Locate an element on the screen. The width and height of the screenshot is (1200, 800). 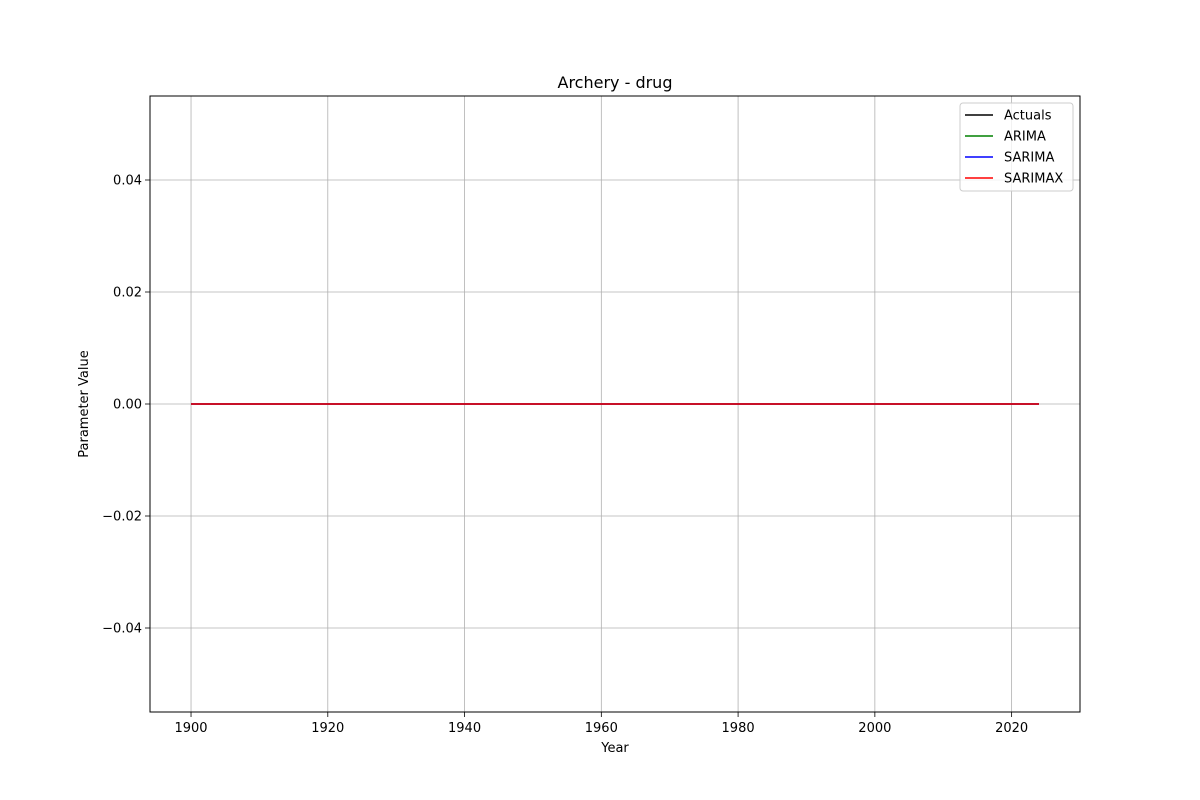
legend-label-sarima: SARIMA is located at coordinates (1029, 158).